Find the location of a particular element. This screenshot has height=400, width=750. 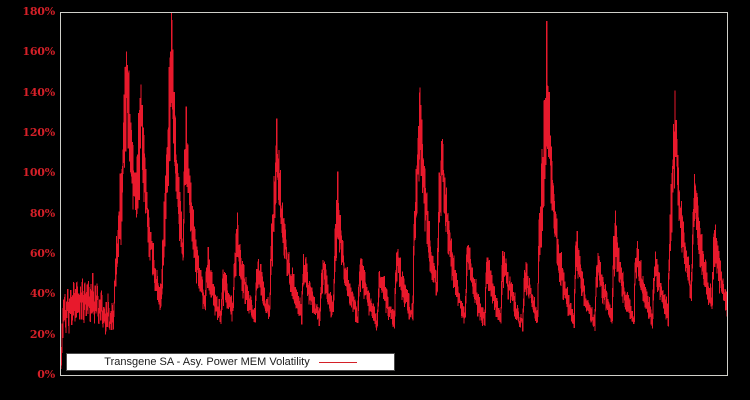

legend-line-sample is located at coordinates (337, 362).